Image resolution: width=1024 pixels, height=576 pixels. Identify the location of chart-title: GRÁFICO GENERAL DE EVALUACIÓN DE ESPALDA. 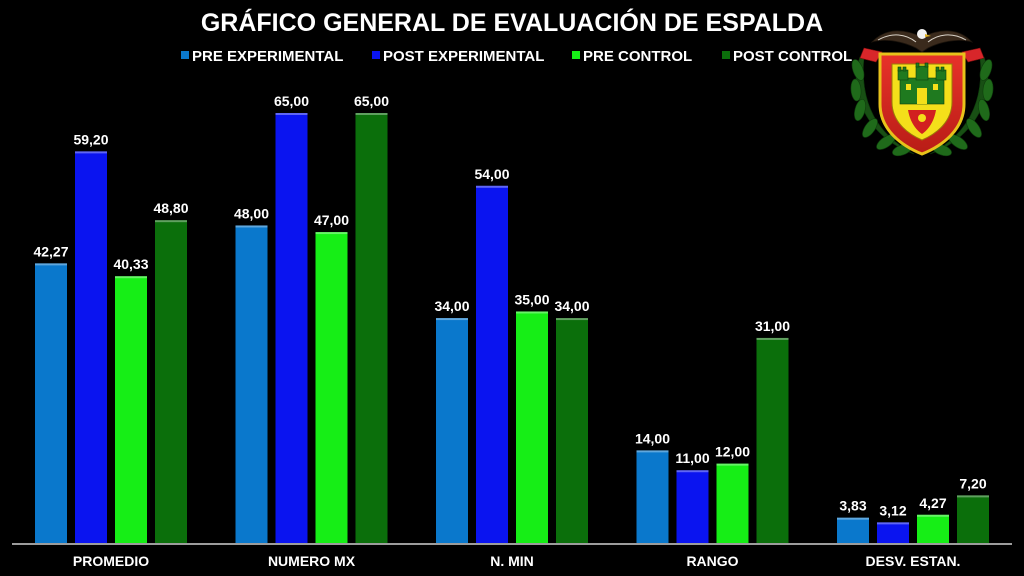
(512, 22).